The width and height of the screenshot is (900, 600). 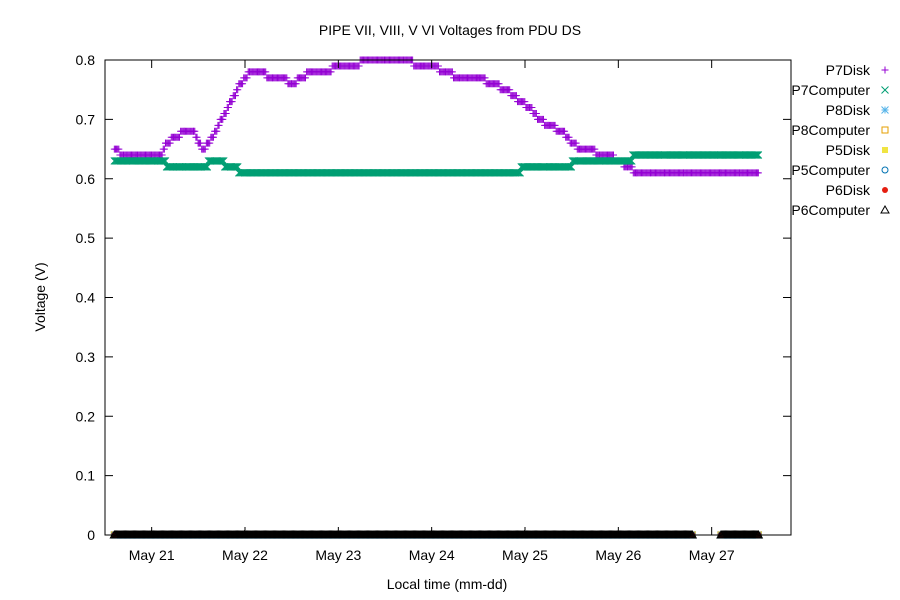 What do you see at coordinates (712, 555) in the screenshot?
I see `x-tick-label: May 27` at bounding box center [712, 555].